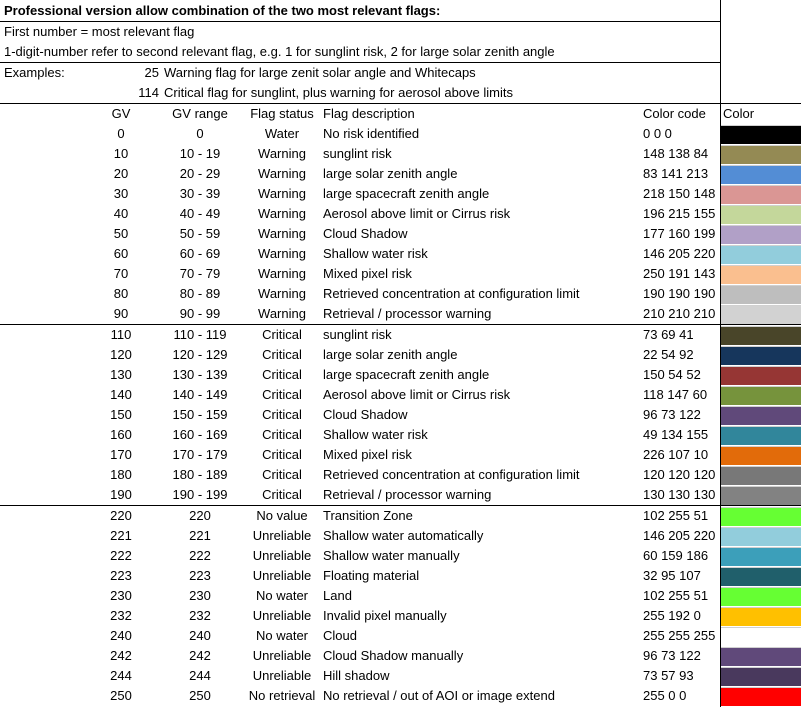 The image size is (801, 707). I want to click on gv-range-cell: 20 - 29, so click(200, 173).